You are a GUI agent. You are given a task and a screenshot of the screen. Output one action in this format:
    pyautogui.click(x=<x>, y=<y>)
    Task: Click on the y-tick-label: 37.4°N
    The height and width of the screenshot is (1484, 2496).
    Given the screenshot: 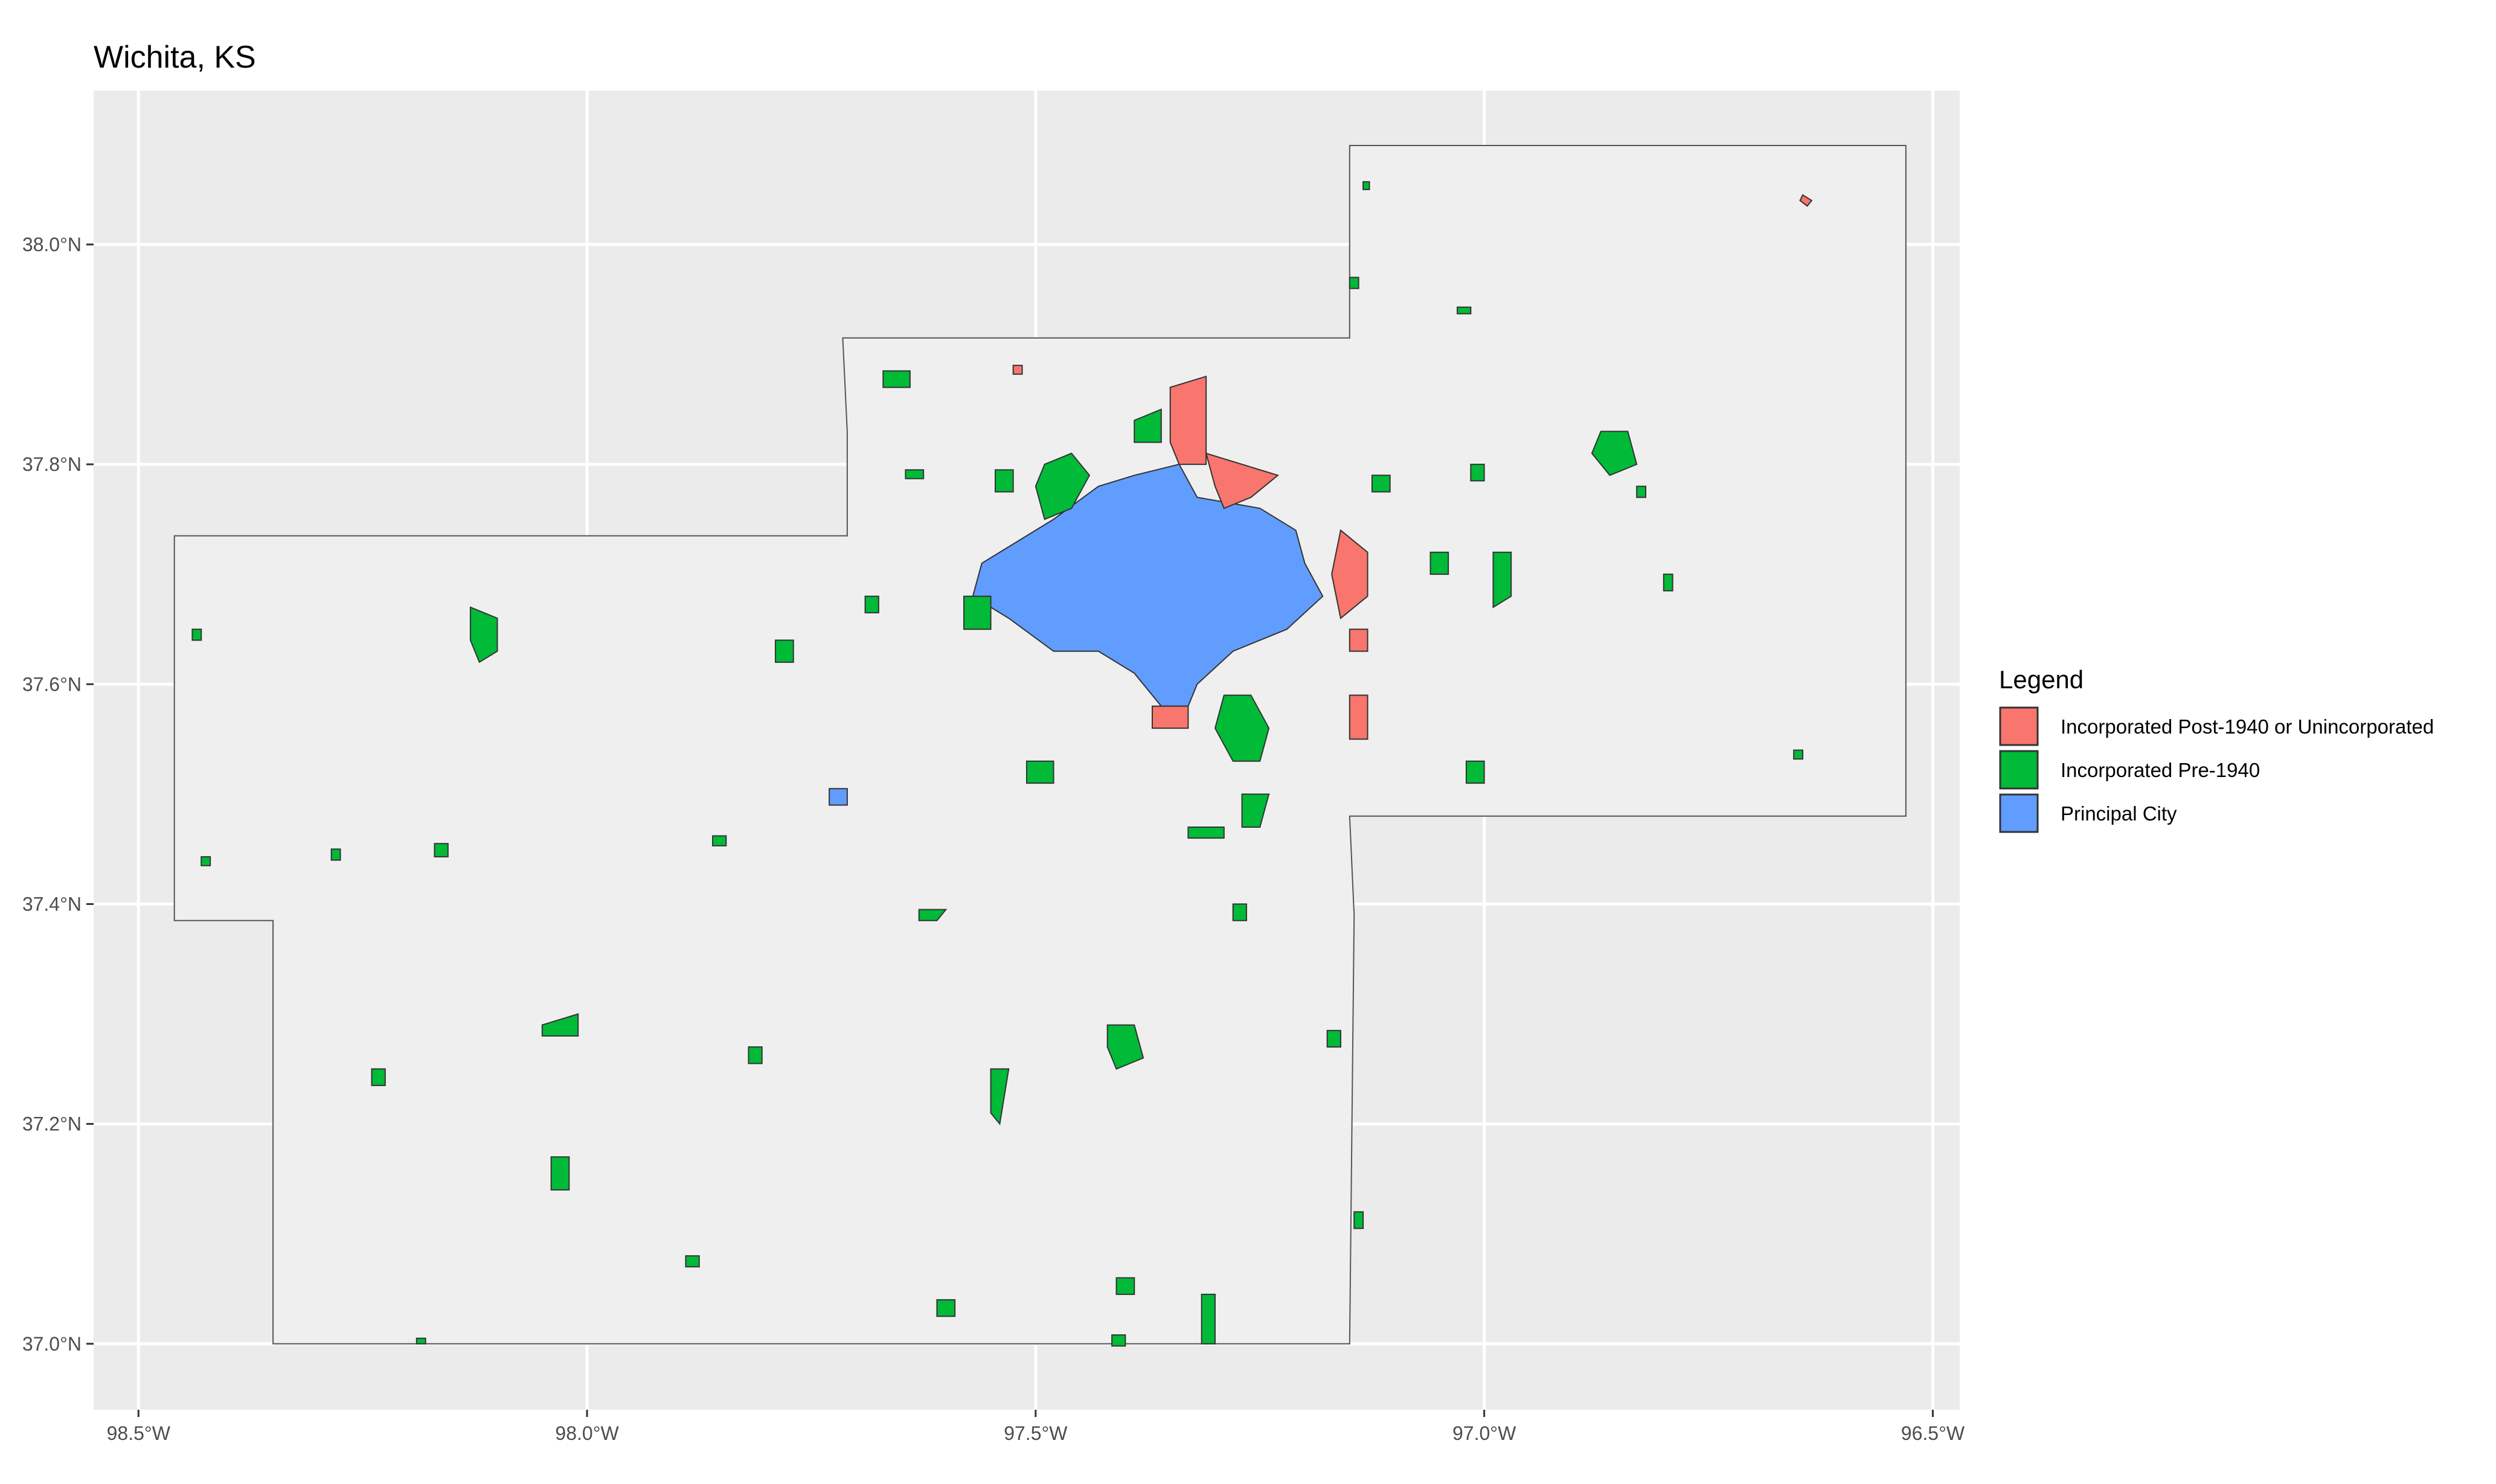 What is the action you would take?
    pyautogui.click(x=52, y=904)
    